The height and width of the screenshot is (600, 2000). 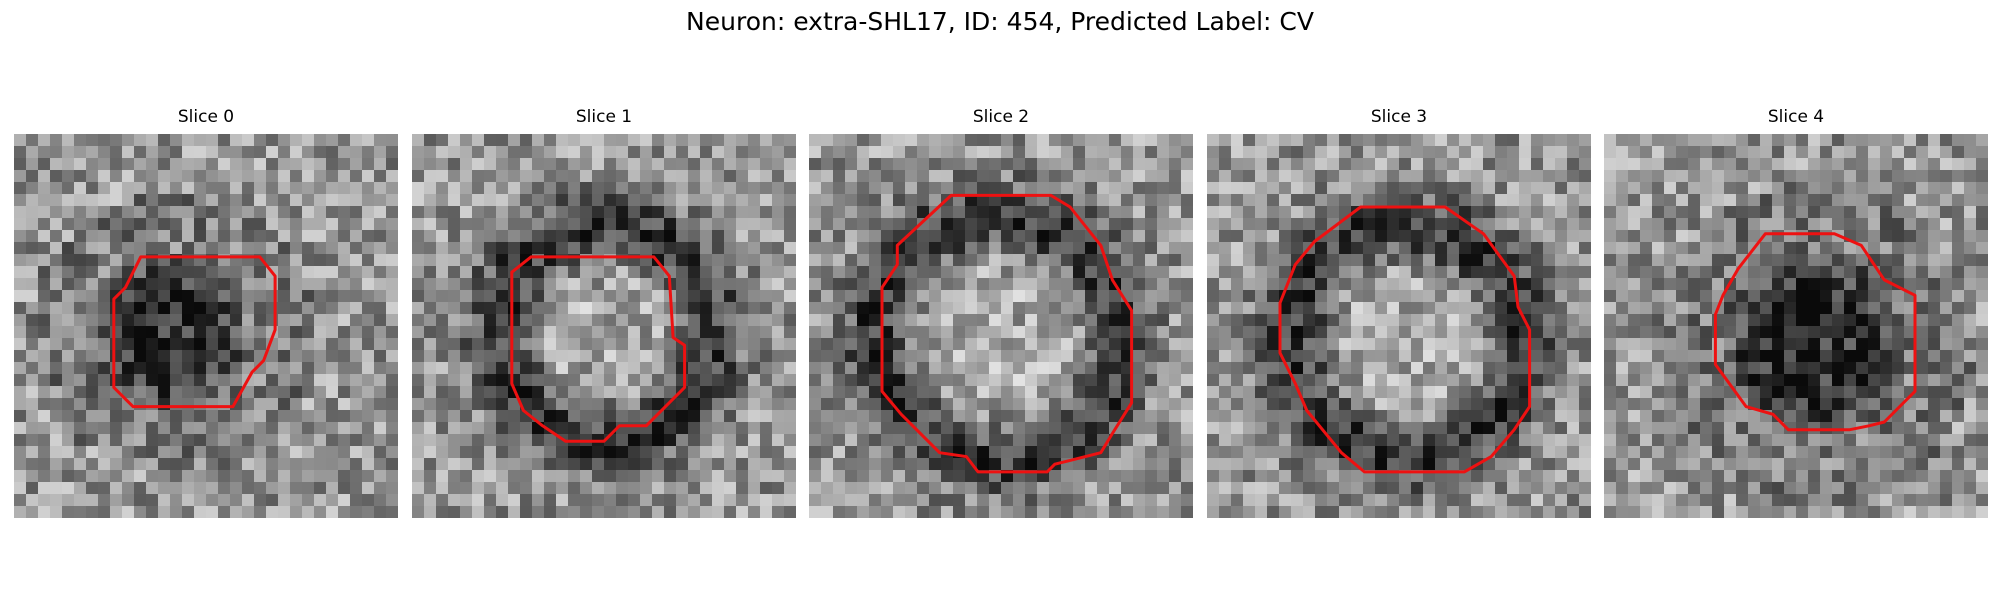 I want to click on slice-title: Slice 1, so click(x=604, y=117).